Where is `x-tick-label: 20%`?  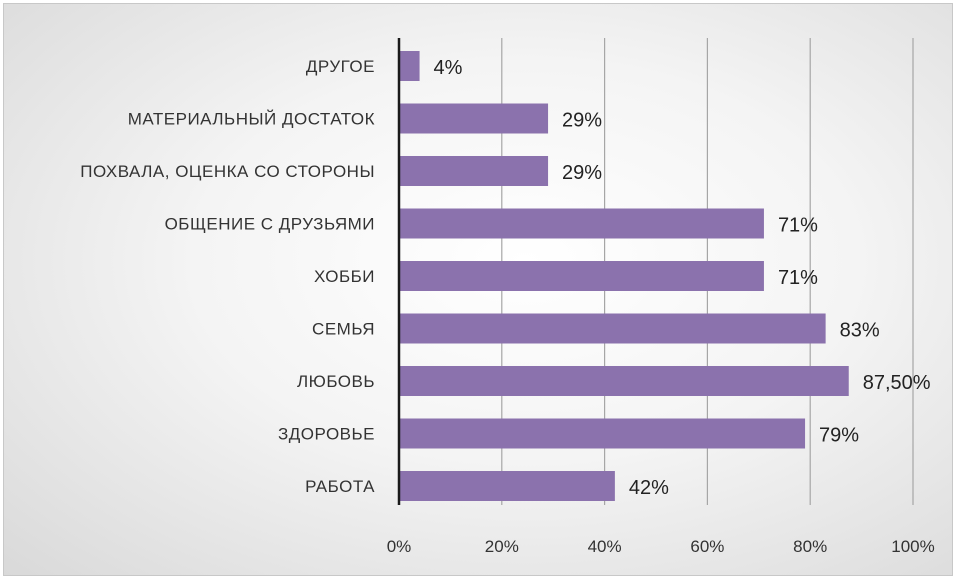 x-tick-label: 20% is located at coordinates (502, 546).